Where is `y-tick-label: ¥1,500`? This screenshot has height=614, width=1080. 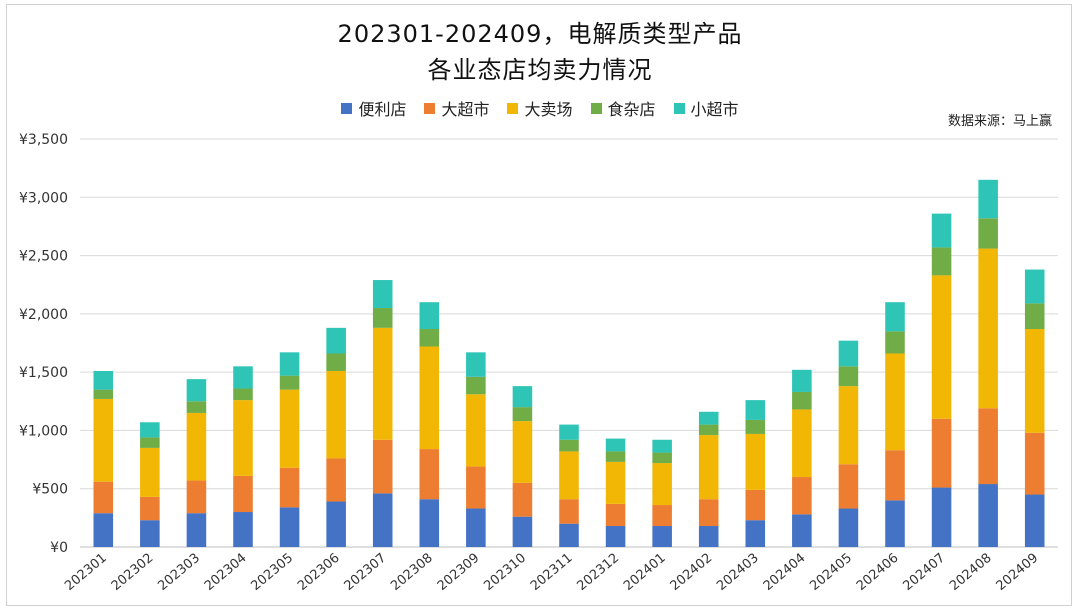 y-tick-label: ¥1,500 is located at coordinates (43, 373).